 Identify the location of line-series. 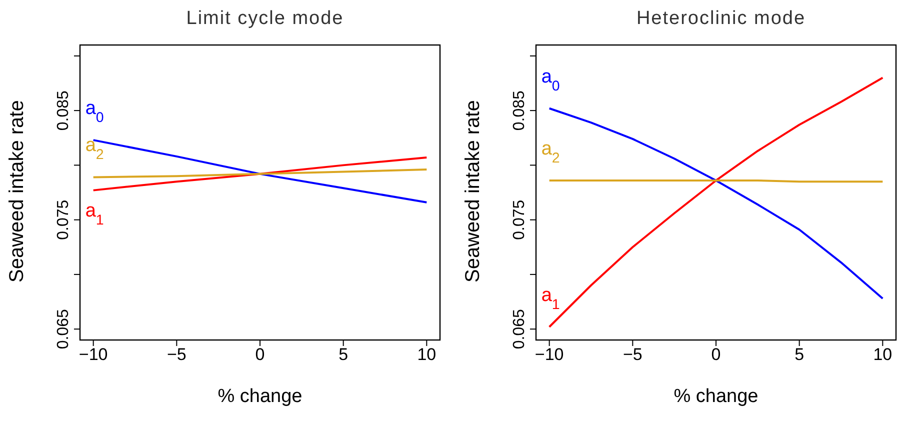
(260, 173).